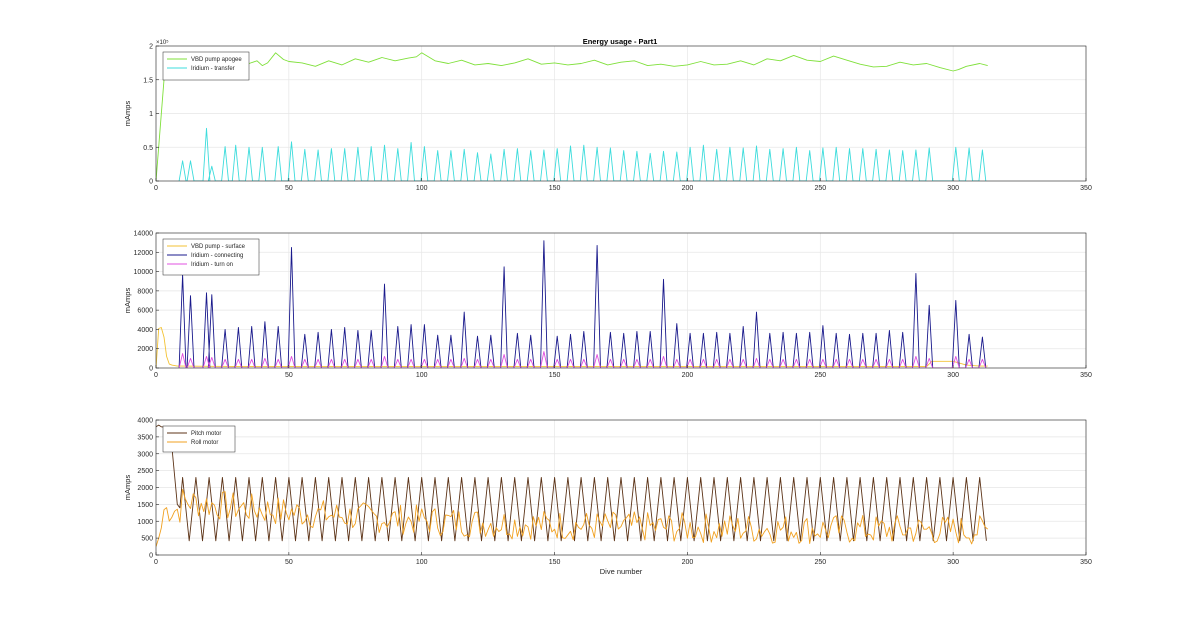 The image size is (1200, 622). Describe the element at coordinates (218, 247) in the screenshot. I see `legend-entry: VBD pump - surface` at that location.